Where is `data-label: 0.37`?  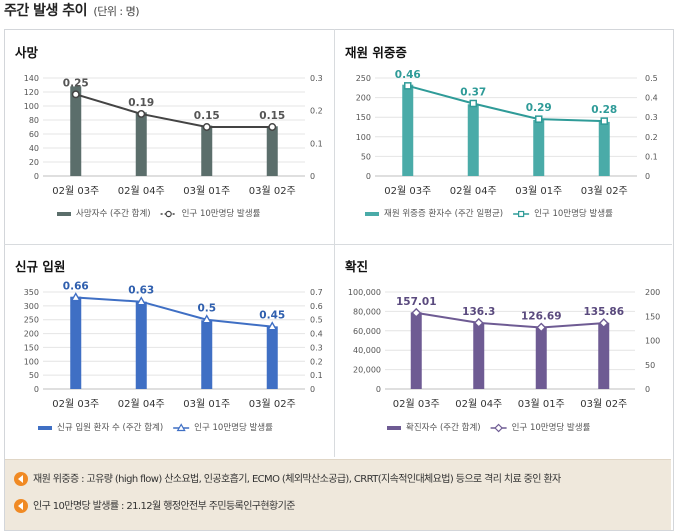
data-label: 0.37 is located at coordinates (473, 92).